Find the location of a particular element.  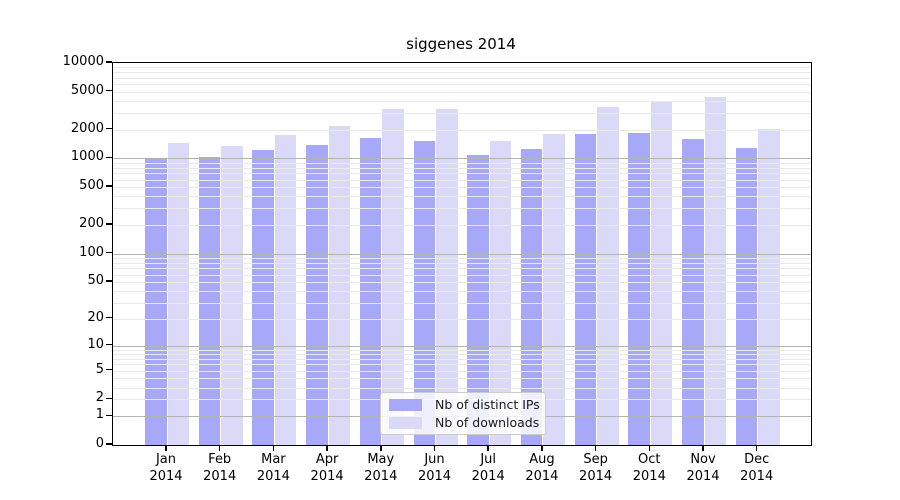

y-tick-label: 50 is located at coordinates (95, 280).